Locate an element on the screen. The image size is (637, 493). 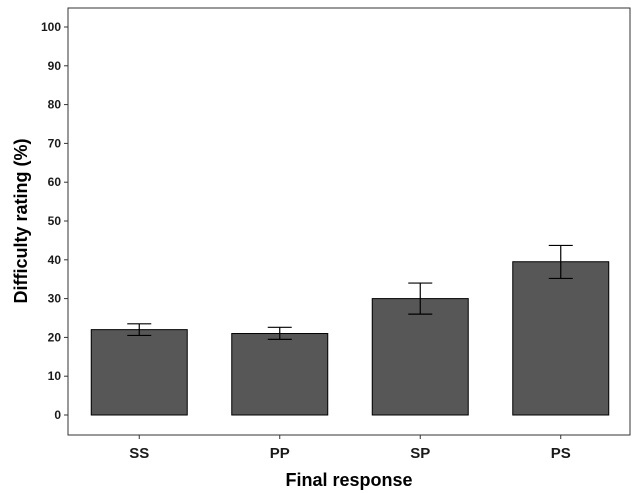
y-axis: 0 10 20 30 40 50 60 70 80 90 100 is located at coordinates (54, 221).